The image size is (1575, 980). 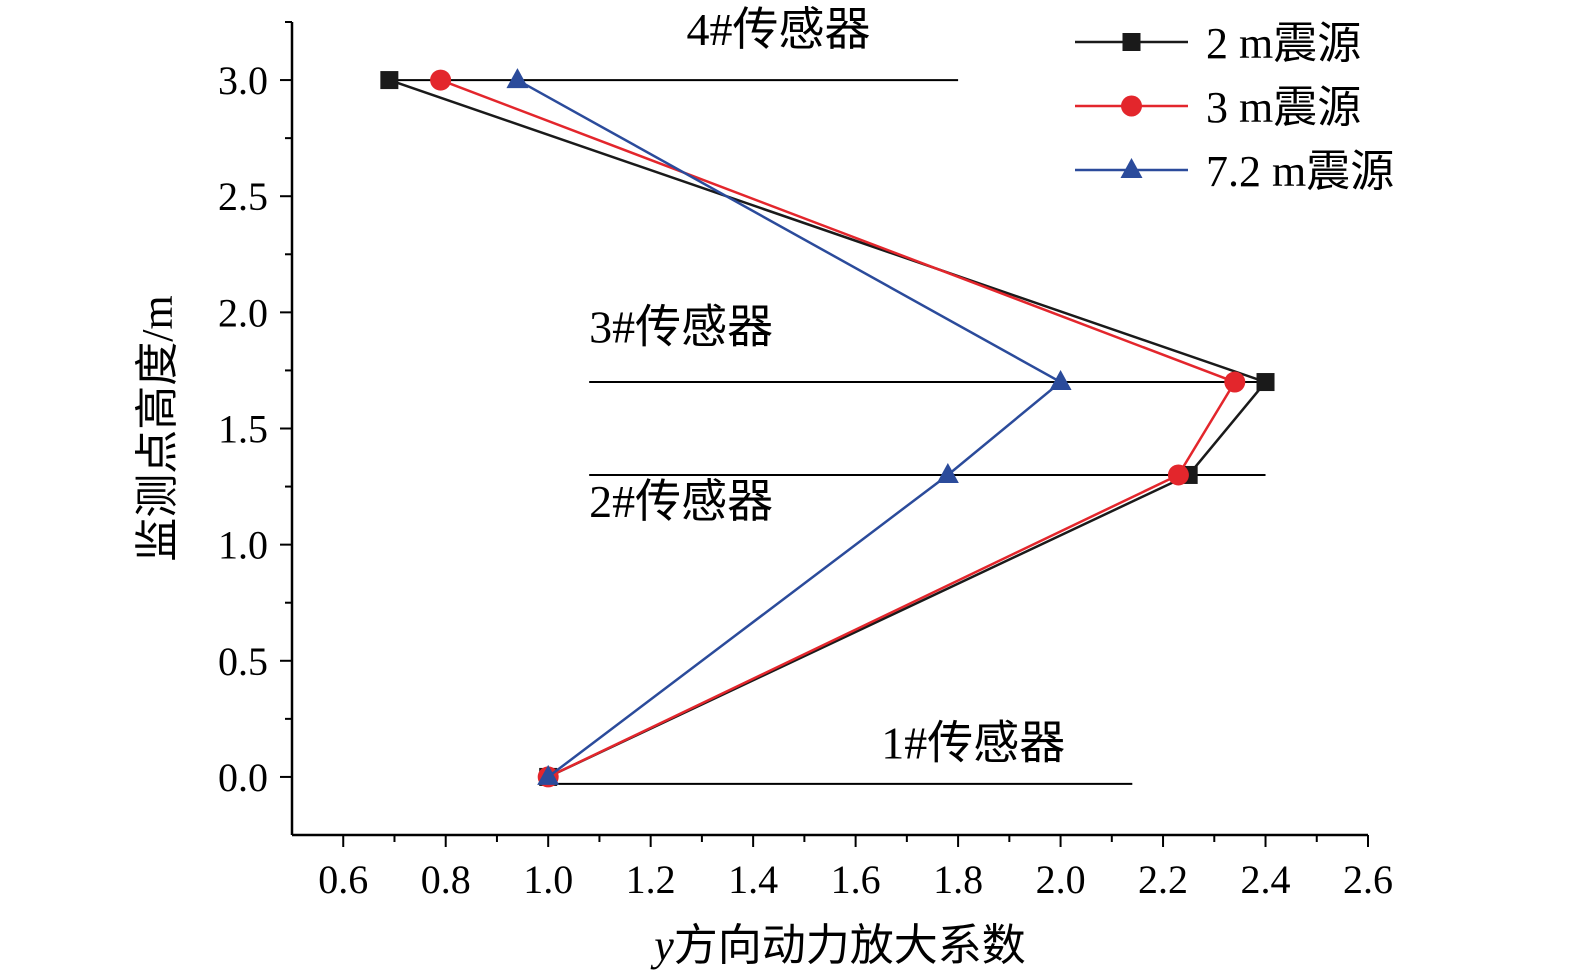 I want to click on x-tick-label: 2.4, so click(x=1266, y=879).